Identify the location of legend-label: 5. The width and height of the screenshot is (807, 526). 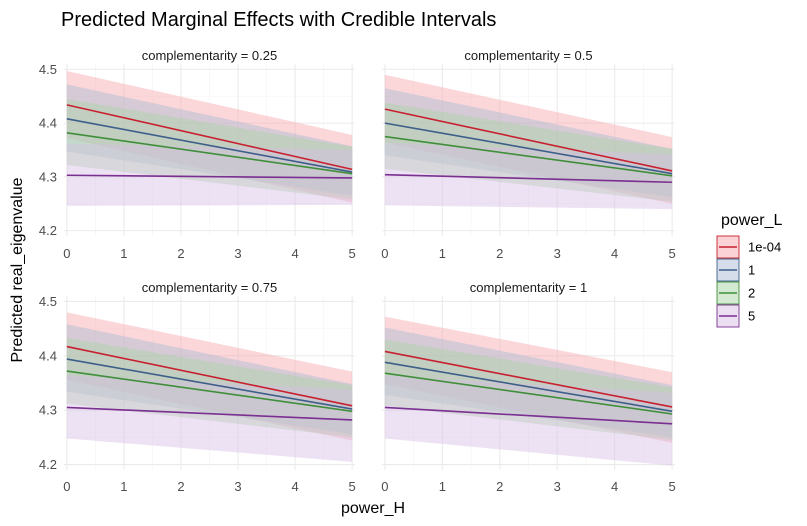
(751, 316).